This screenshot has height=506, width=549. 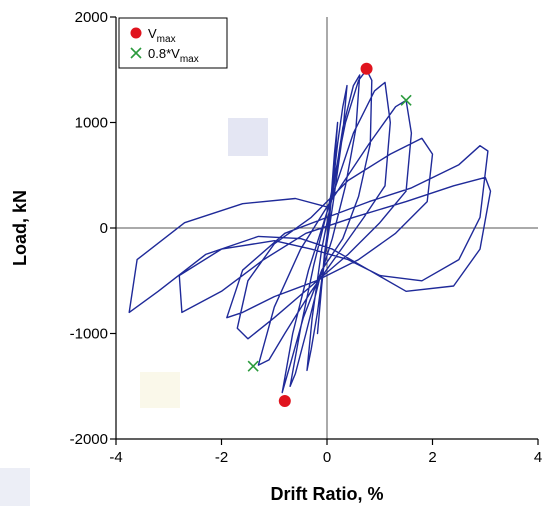 What do you see at coordinates (20, 228) in the screenshot?
I see `y-axis-title: Load, kN` at bounding box center [20, 228].